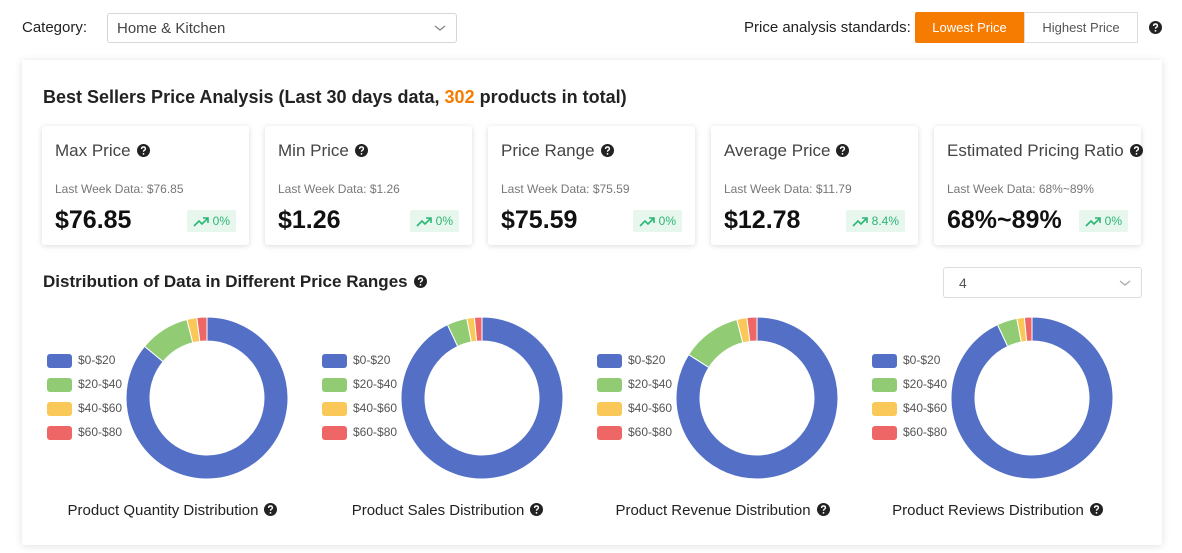 This screenshot has width=1182, height=553. Describe the element at coordinates (323, 151) in the screenshot. I see `card-label: Min Price` at that location.